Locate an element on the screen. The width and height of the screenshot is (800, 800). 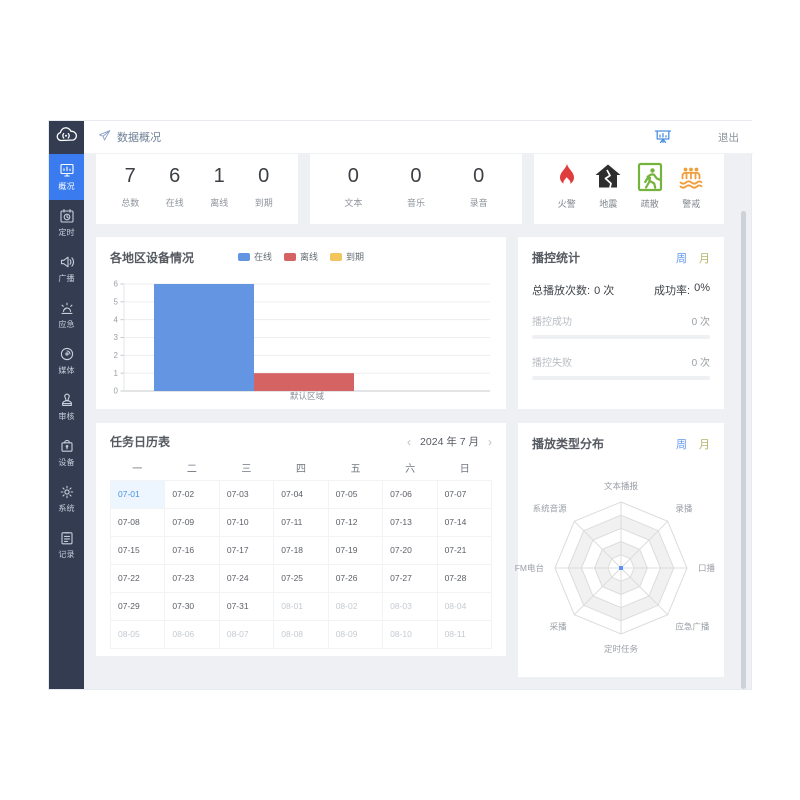
stat-item: 6 在线 is located at coordinates (175, 187).